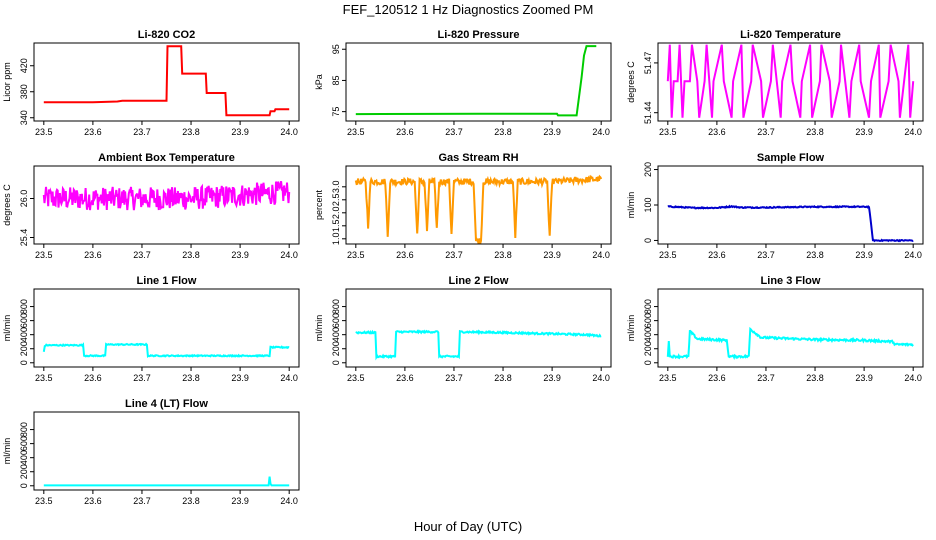  Describe the element at coordinates (478, 205) in the screenshot. I see `panel-5-frame` at that location.